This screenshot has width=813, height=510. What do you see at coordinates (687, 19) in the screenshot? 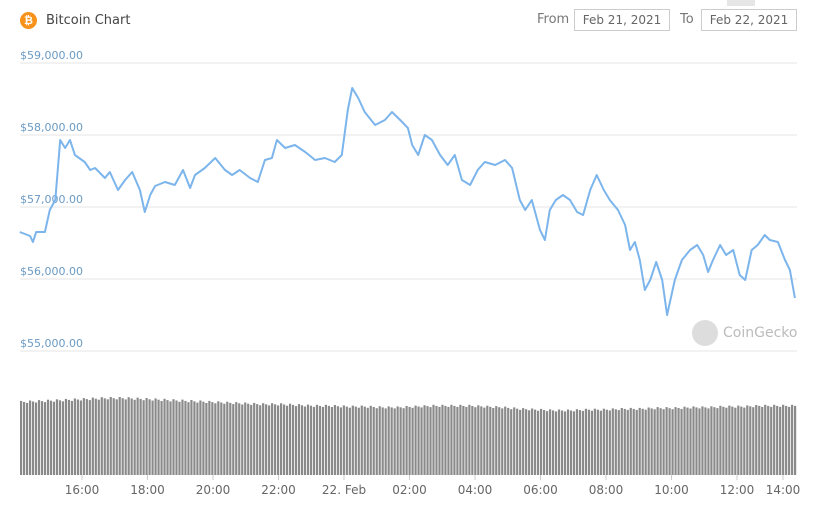
I see `to-label: To` at bounding box center [687, 19].